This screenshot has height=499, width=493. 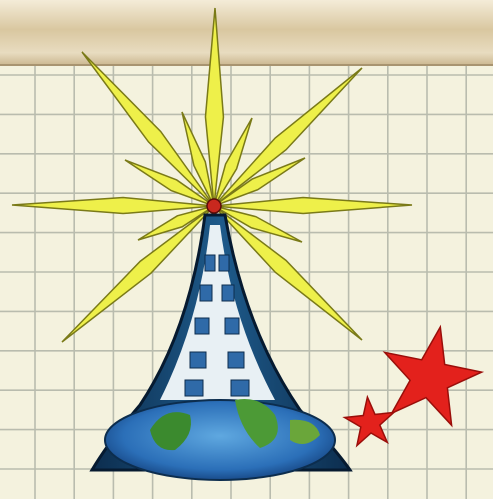 I want to click on tower-windows, so click(x=217, y=325).